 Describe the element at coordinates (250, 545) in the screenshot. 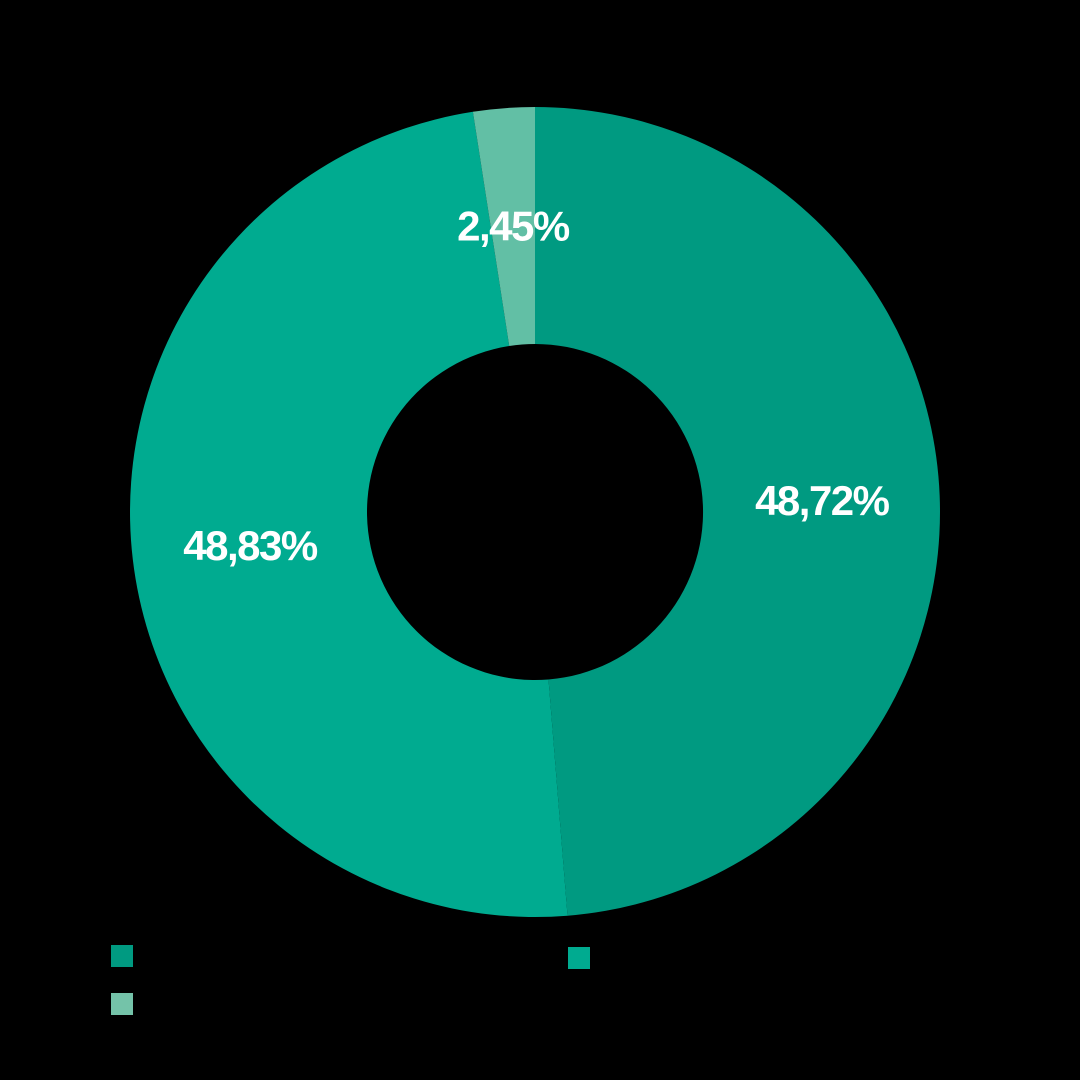

I see `slice-label-2: 48,83%` at that location.